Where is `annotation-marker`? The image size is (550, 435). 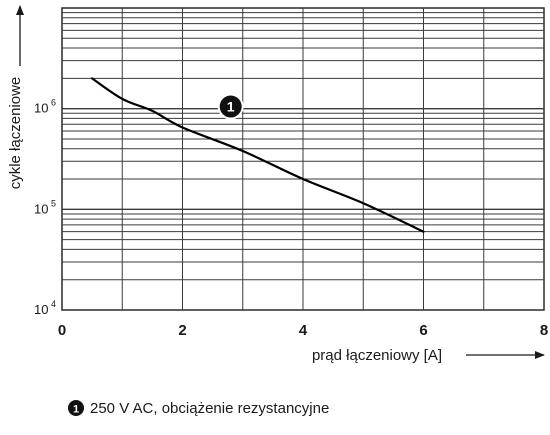
annotation-marker is located at coordinates (230, 106).